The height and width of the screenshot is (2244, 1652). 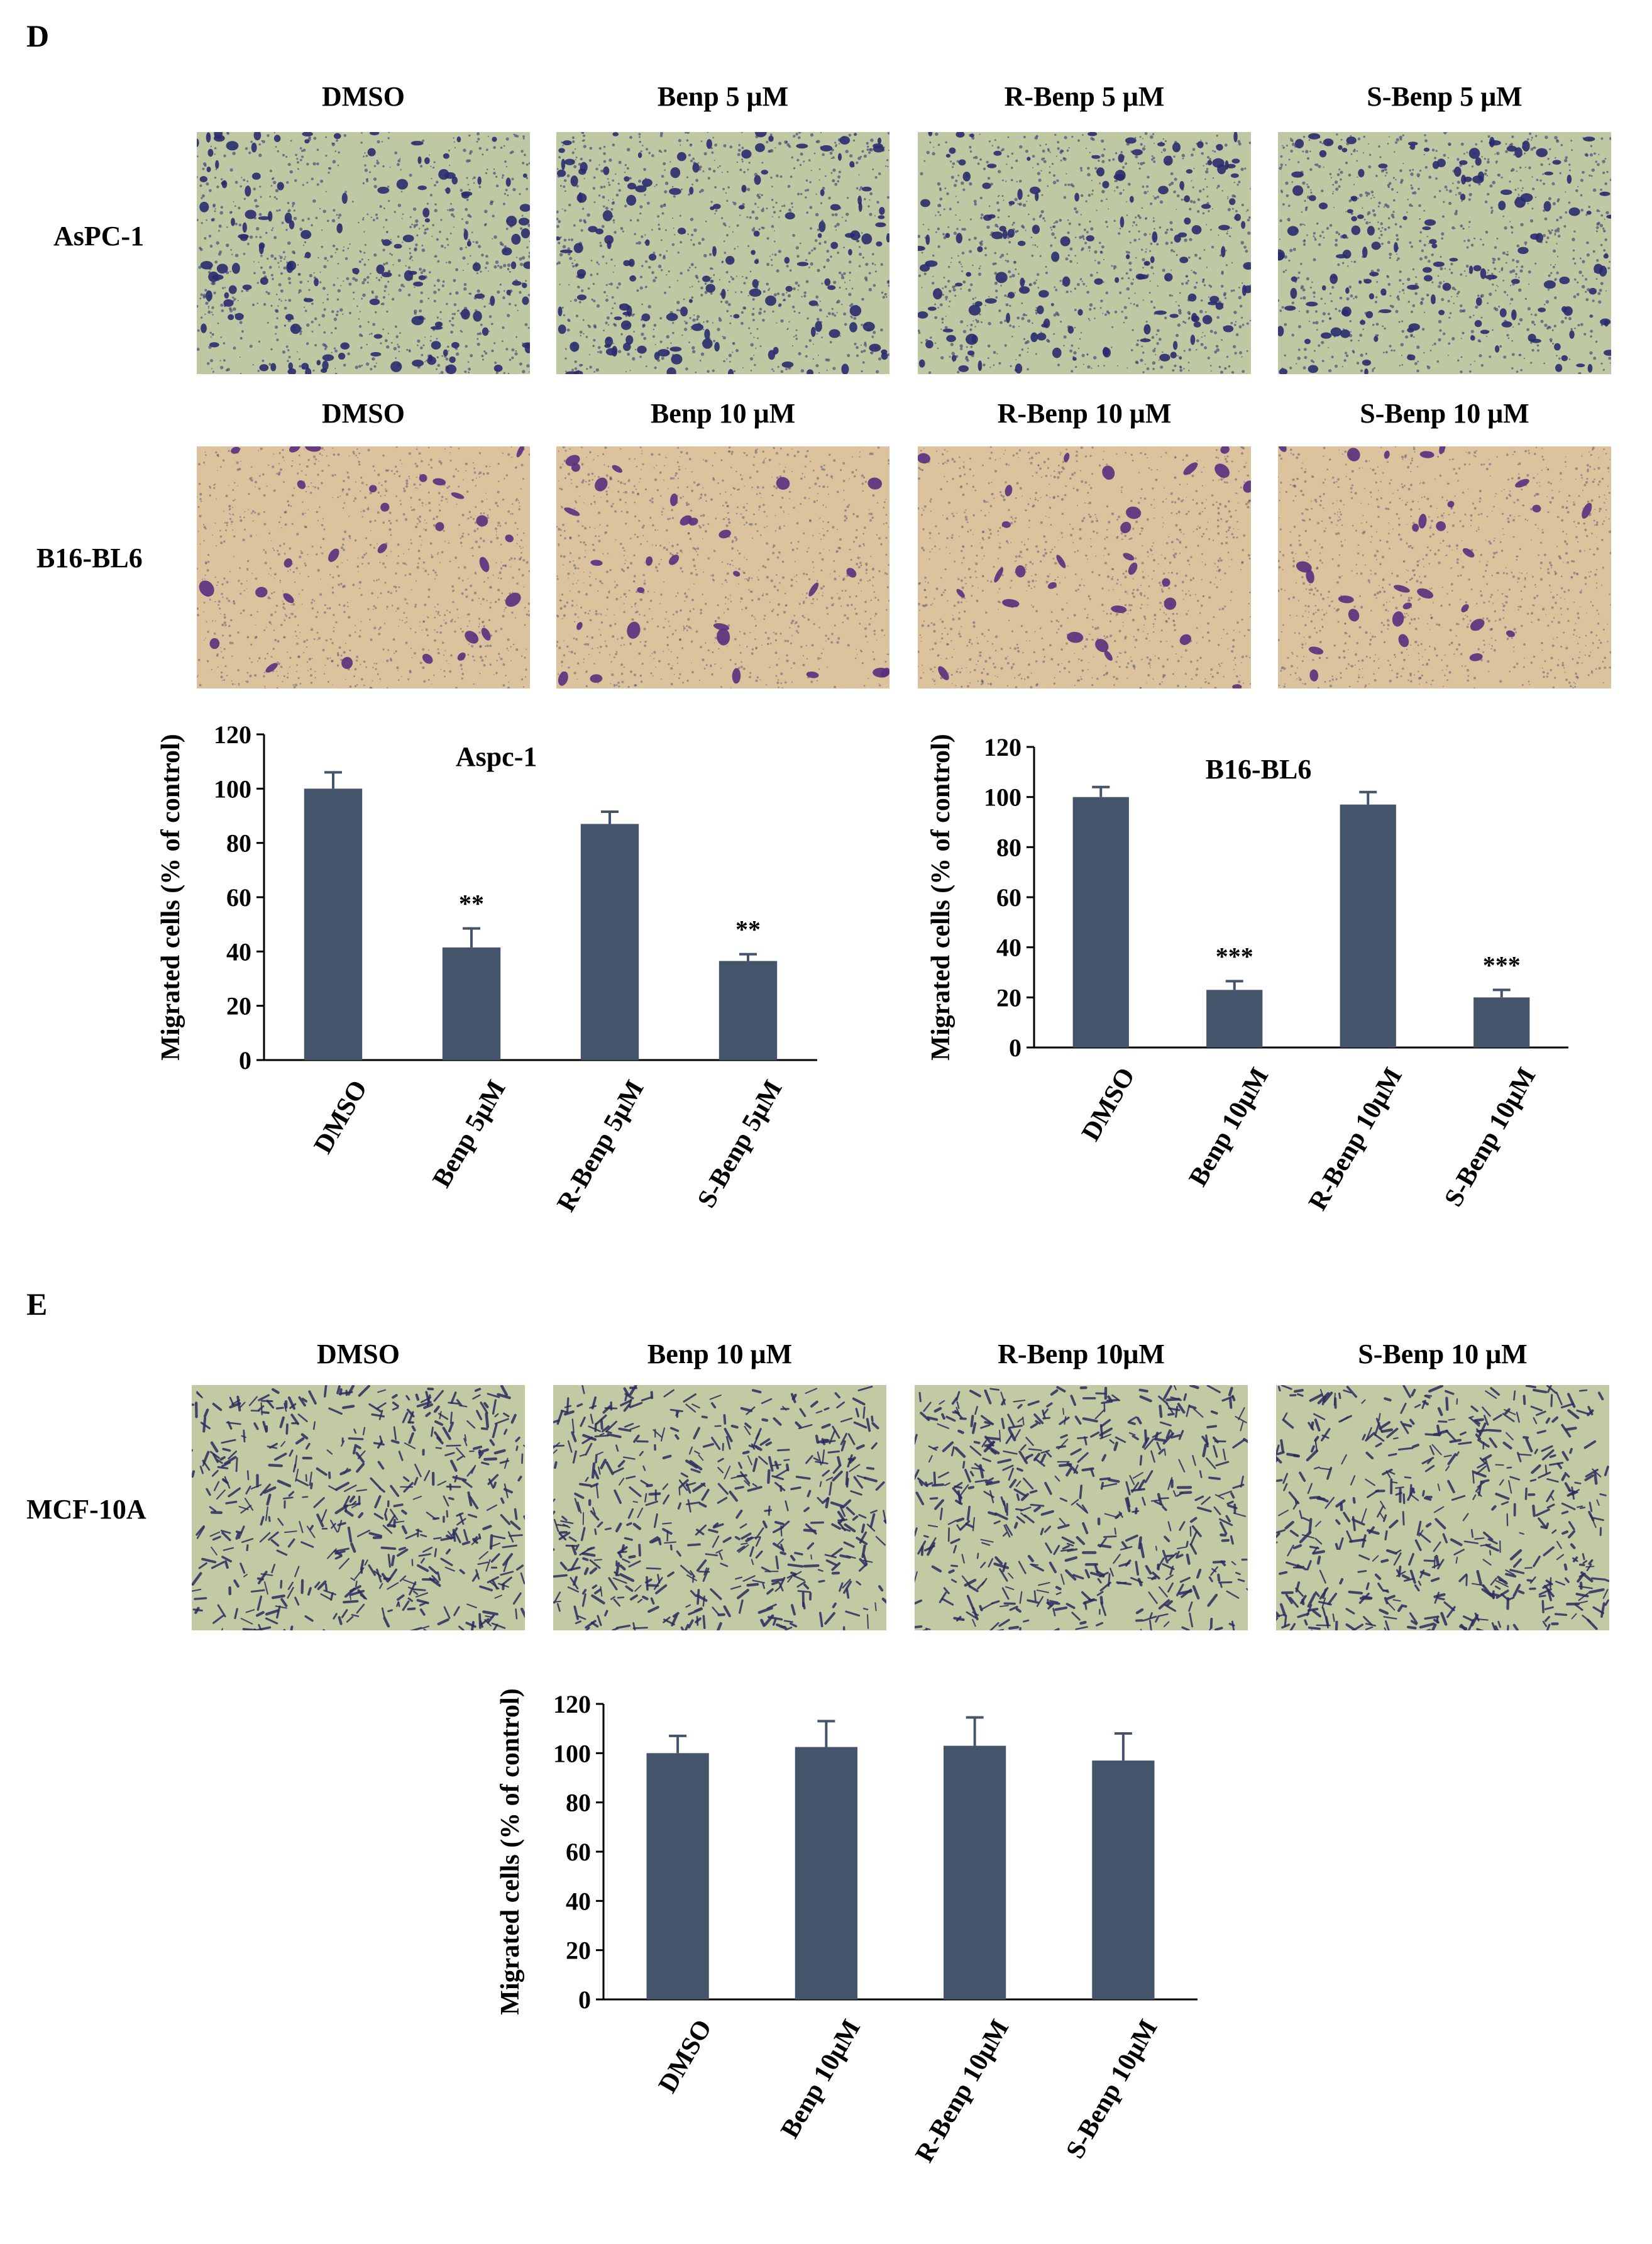 I want to click on chart-title: B16-BL6, so click(x=1259, y=770).